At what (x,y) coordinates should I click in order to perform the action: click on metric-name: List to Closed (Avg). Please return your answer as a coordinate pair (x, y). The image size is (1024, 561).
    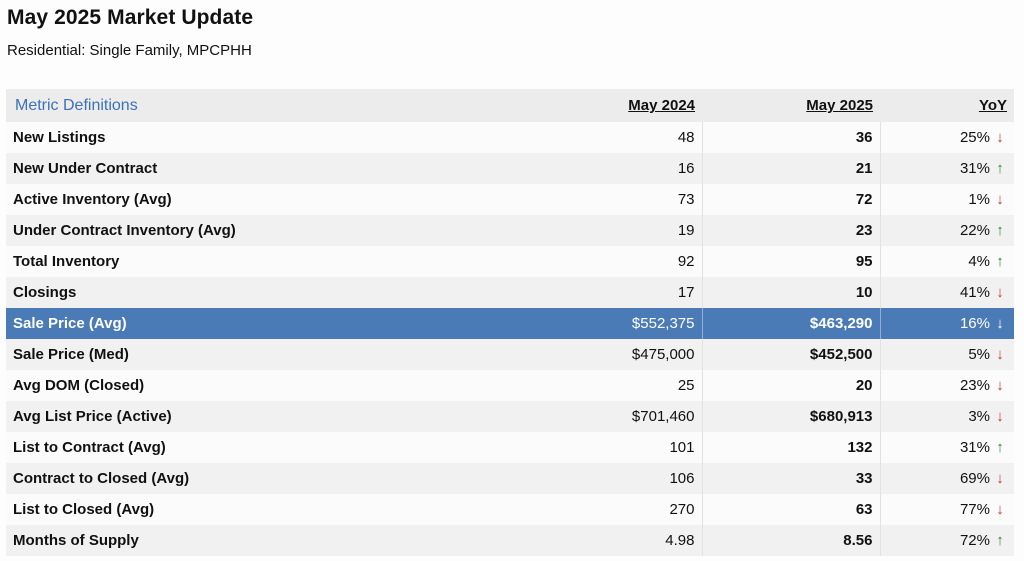
    Looking at the image, I should click on (84, 509).